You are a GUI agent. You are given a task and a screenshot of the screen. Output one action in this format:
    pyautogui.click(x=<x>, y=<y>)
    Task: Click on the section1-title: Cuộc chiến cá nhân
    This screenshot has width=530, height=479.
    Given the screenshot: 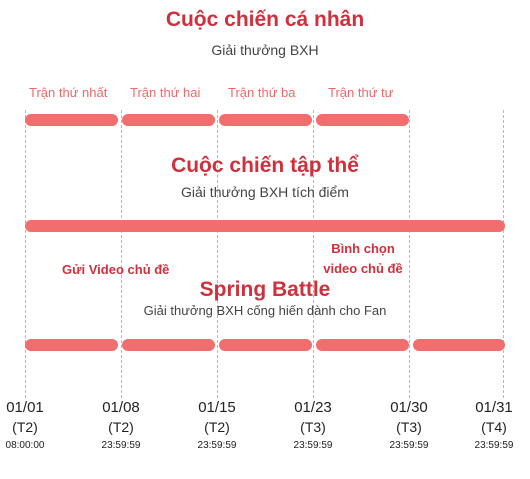 What is the action you would take?
    pyautogui.click(x=265, y=19)
    